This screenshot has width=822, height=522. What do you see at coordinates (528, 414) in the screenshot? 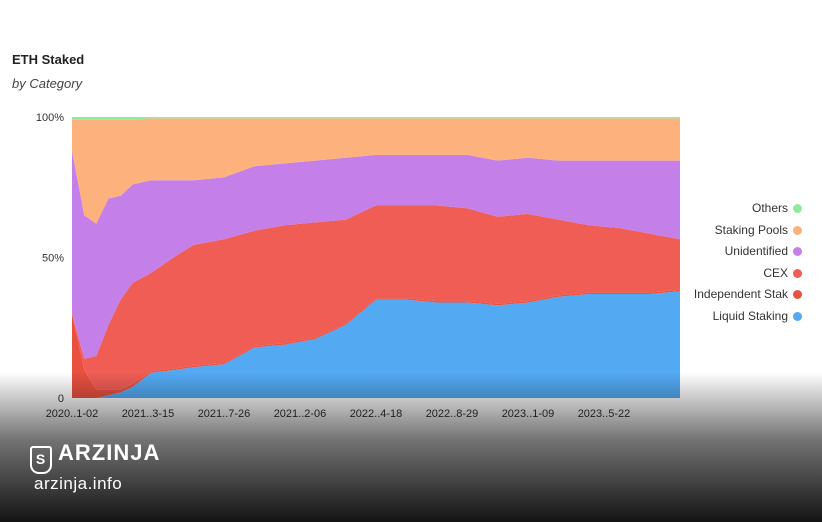
I see `x-tick-label: 2023..1-09` at bounding box center [528, 414].